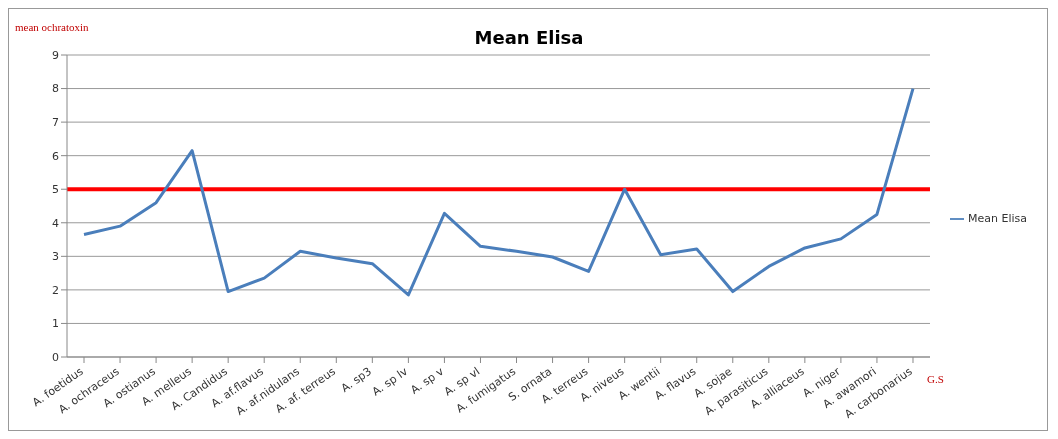  What do you see at coordinates (55, 257) in the screenshot?
I see `y-tick-label: 3` at bounding box center [55, 257].